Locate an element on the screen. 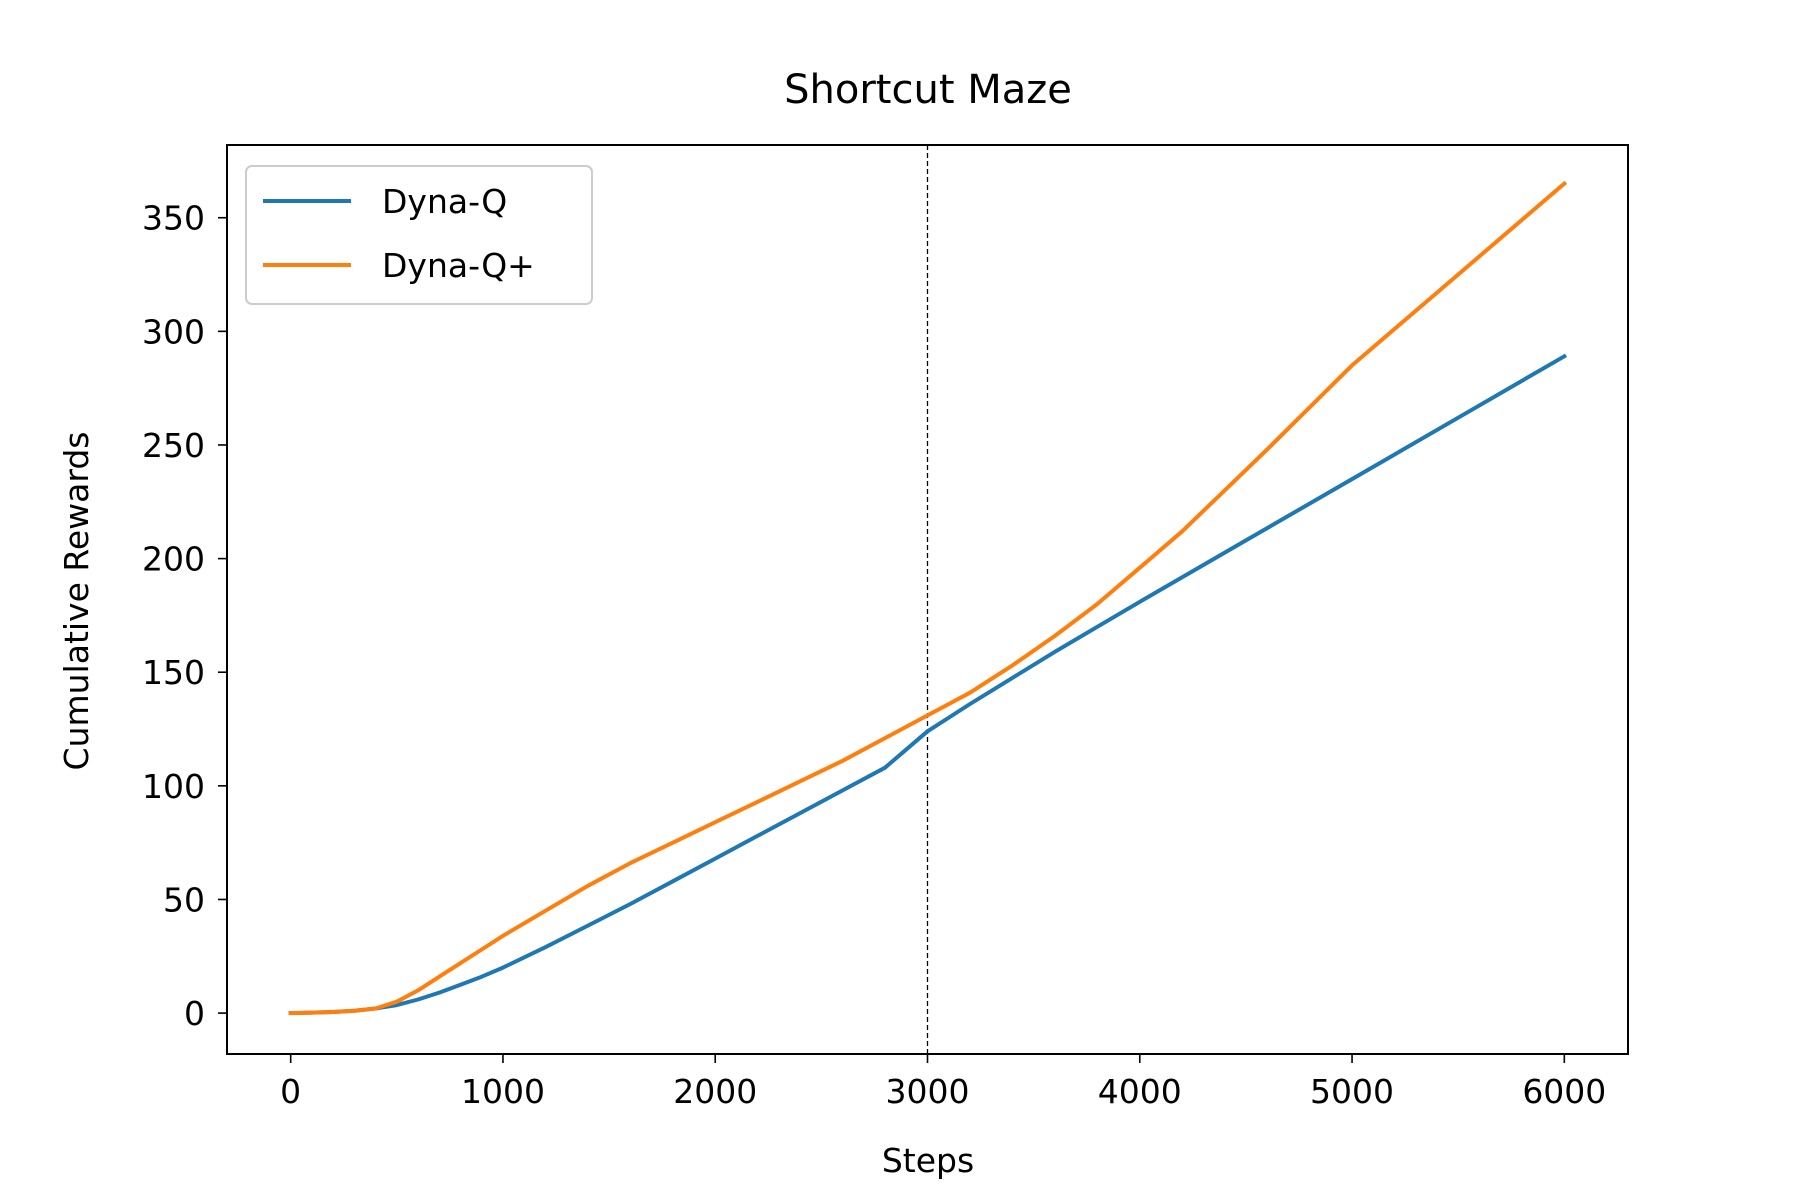  y-tick-label: 350 is located at coordinates (173, 218).